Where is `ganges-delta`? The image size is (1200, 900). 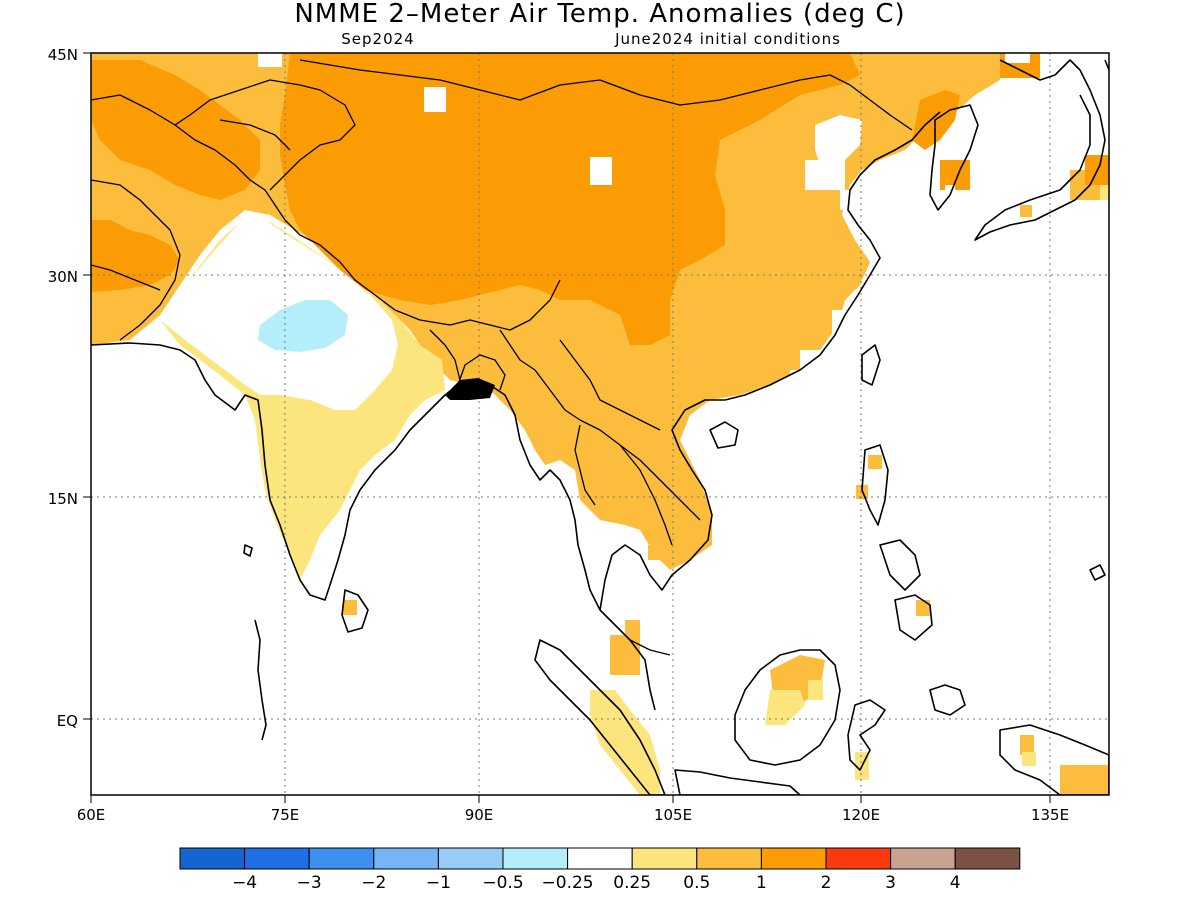 ganges-delta is located at coordinates (470, 389).